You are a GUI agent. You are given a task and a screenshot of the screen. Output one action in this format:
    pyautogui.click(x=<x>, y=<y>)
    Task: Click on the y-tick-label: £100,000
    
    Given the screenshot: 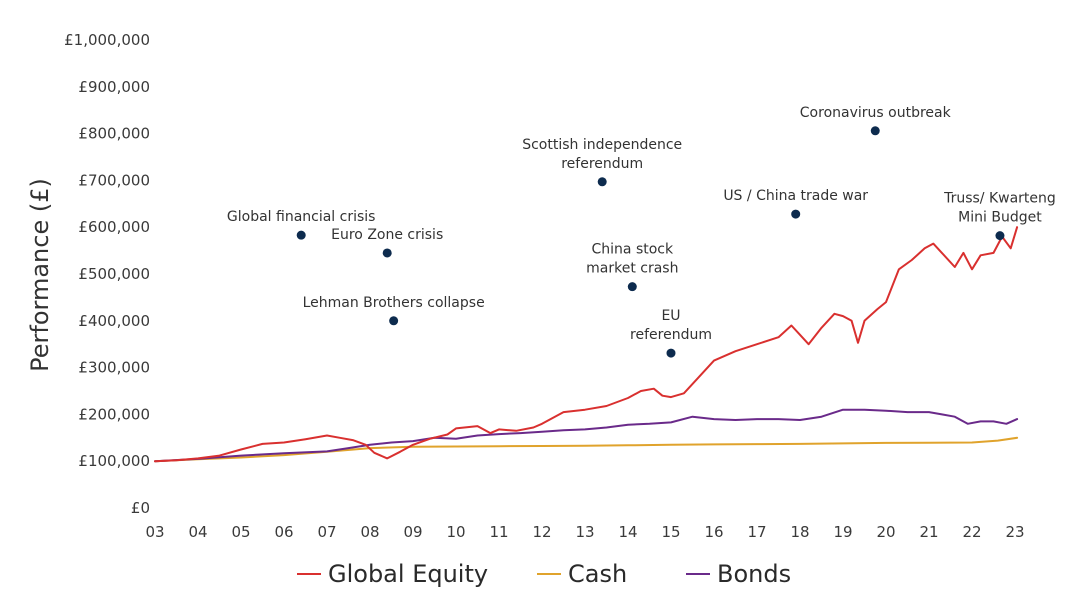 What is the action you would take?
    pyautogui.click(x=114, y=461)
    